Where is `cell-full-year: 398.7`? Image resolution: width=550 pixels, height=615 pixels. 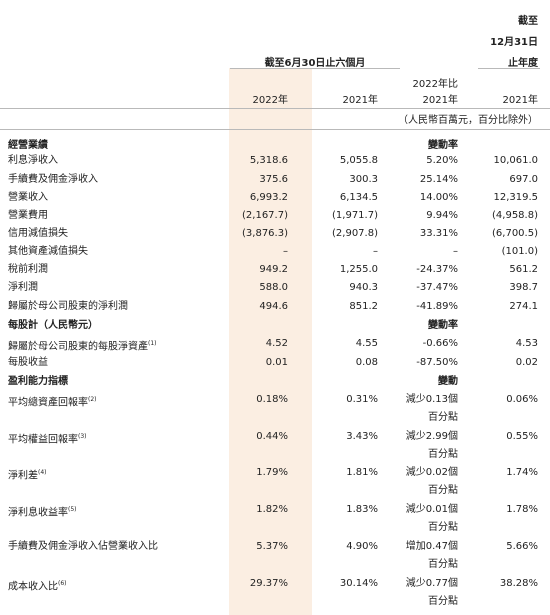
cell-full-year: 398.7 is located at coordinates (523, 287).